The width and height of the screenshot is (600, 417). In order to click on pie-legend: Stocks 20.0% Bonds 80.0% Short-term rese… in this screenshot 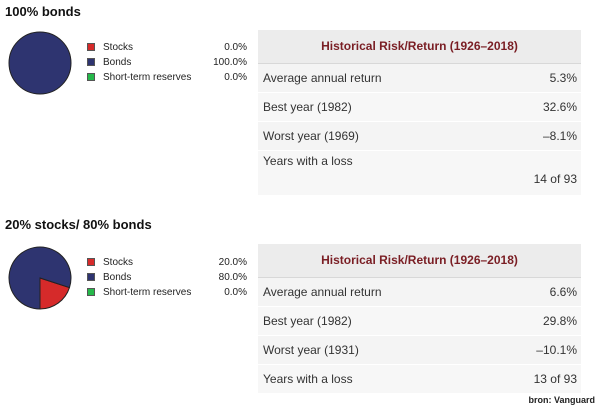, I will do `click(167, 277)`.